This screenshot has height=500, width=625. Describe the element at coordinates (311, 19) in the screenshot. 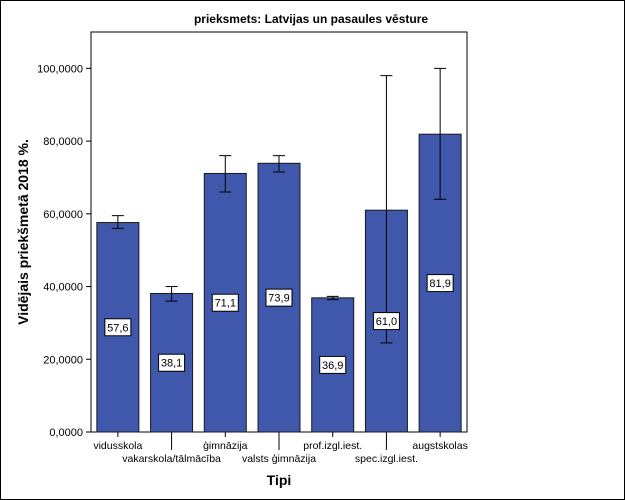

I see `chart-title: prieksmets: Latvijas un pasaules vēsture` at that location.